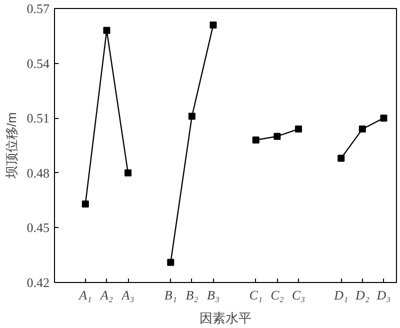 Image resolution: width=400 pixels, height=328 pixels. What do you see at coordinates (11, 146) in the screenshot?
I see `y-axis-title: 坝顶位移/m` at bounding box center [11, 146].